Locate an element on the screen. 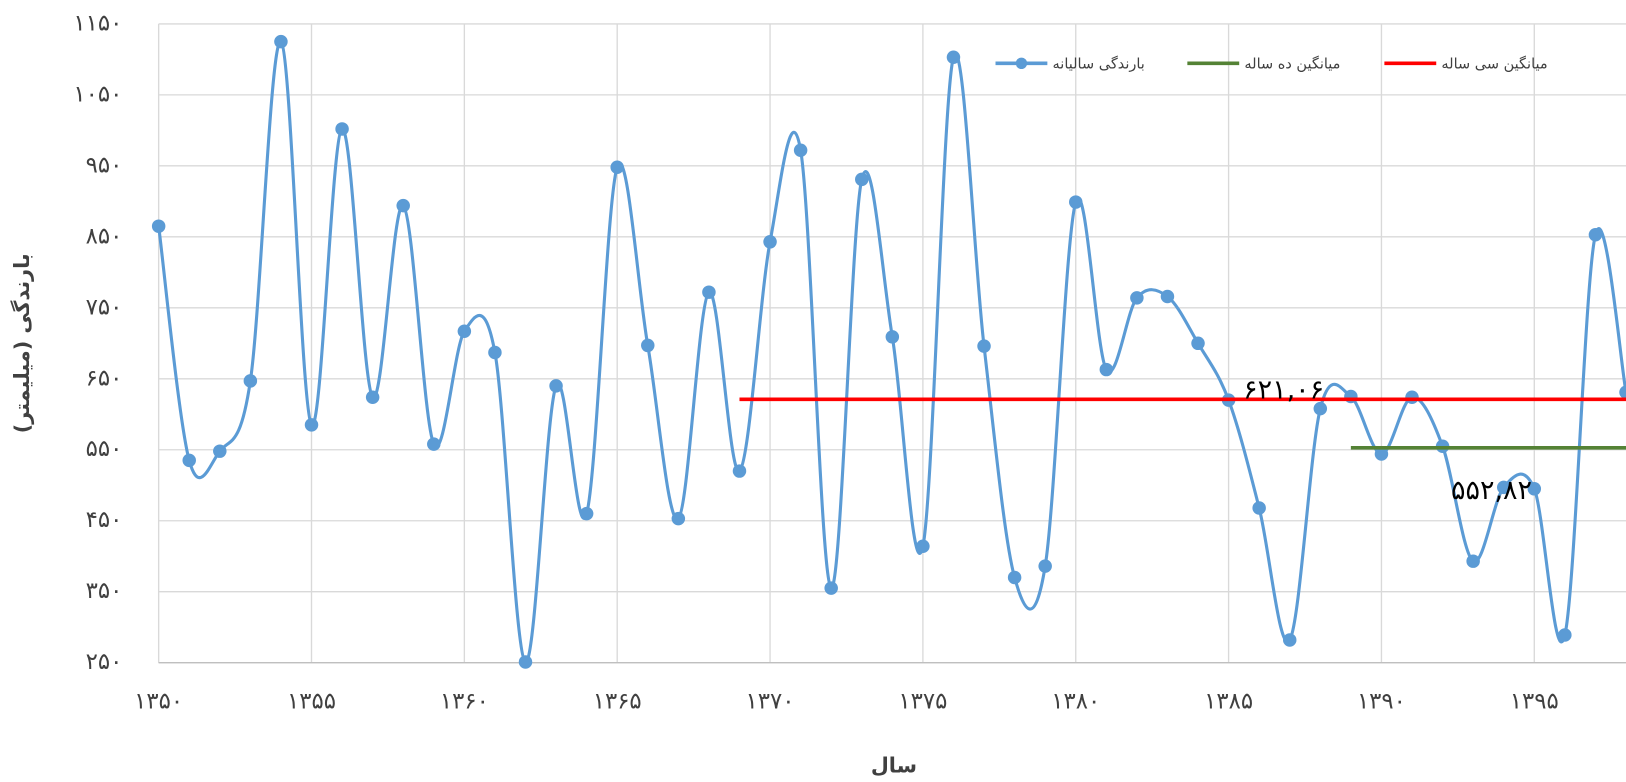  data-label: ۶۲۱,۰۶ is located at coordinates (1283, 390).